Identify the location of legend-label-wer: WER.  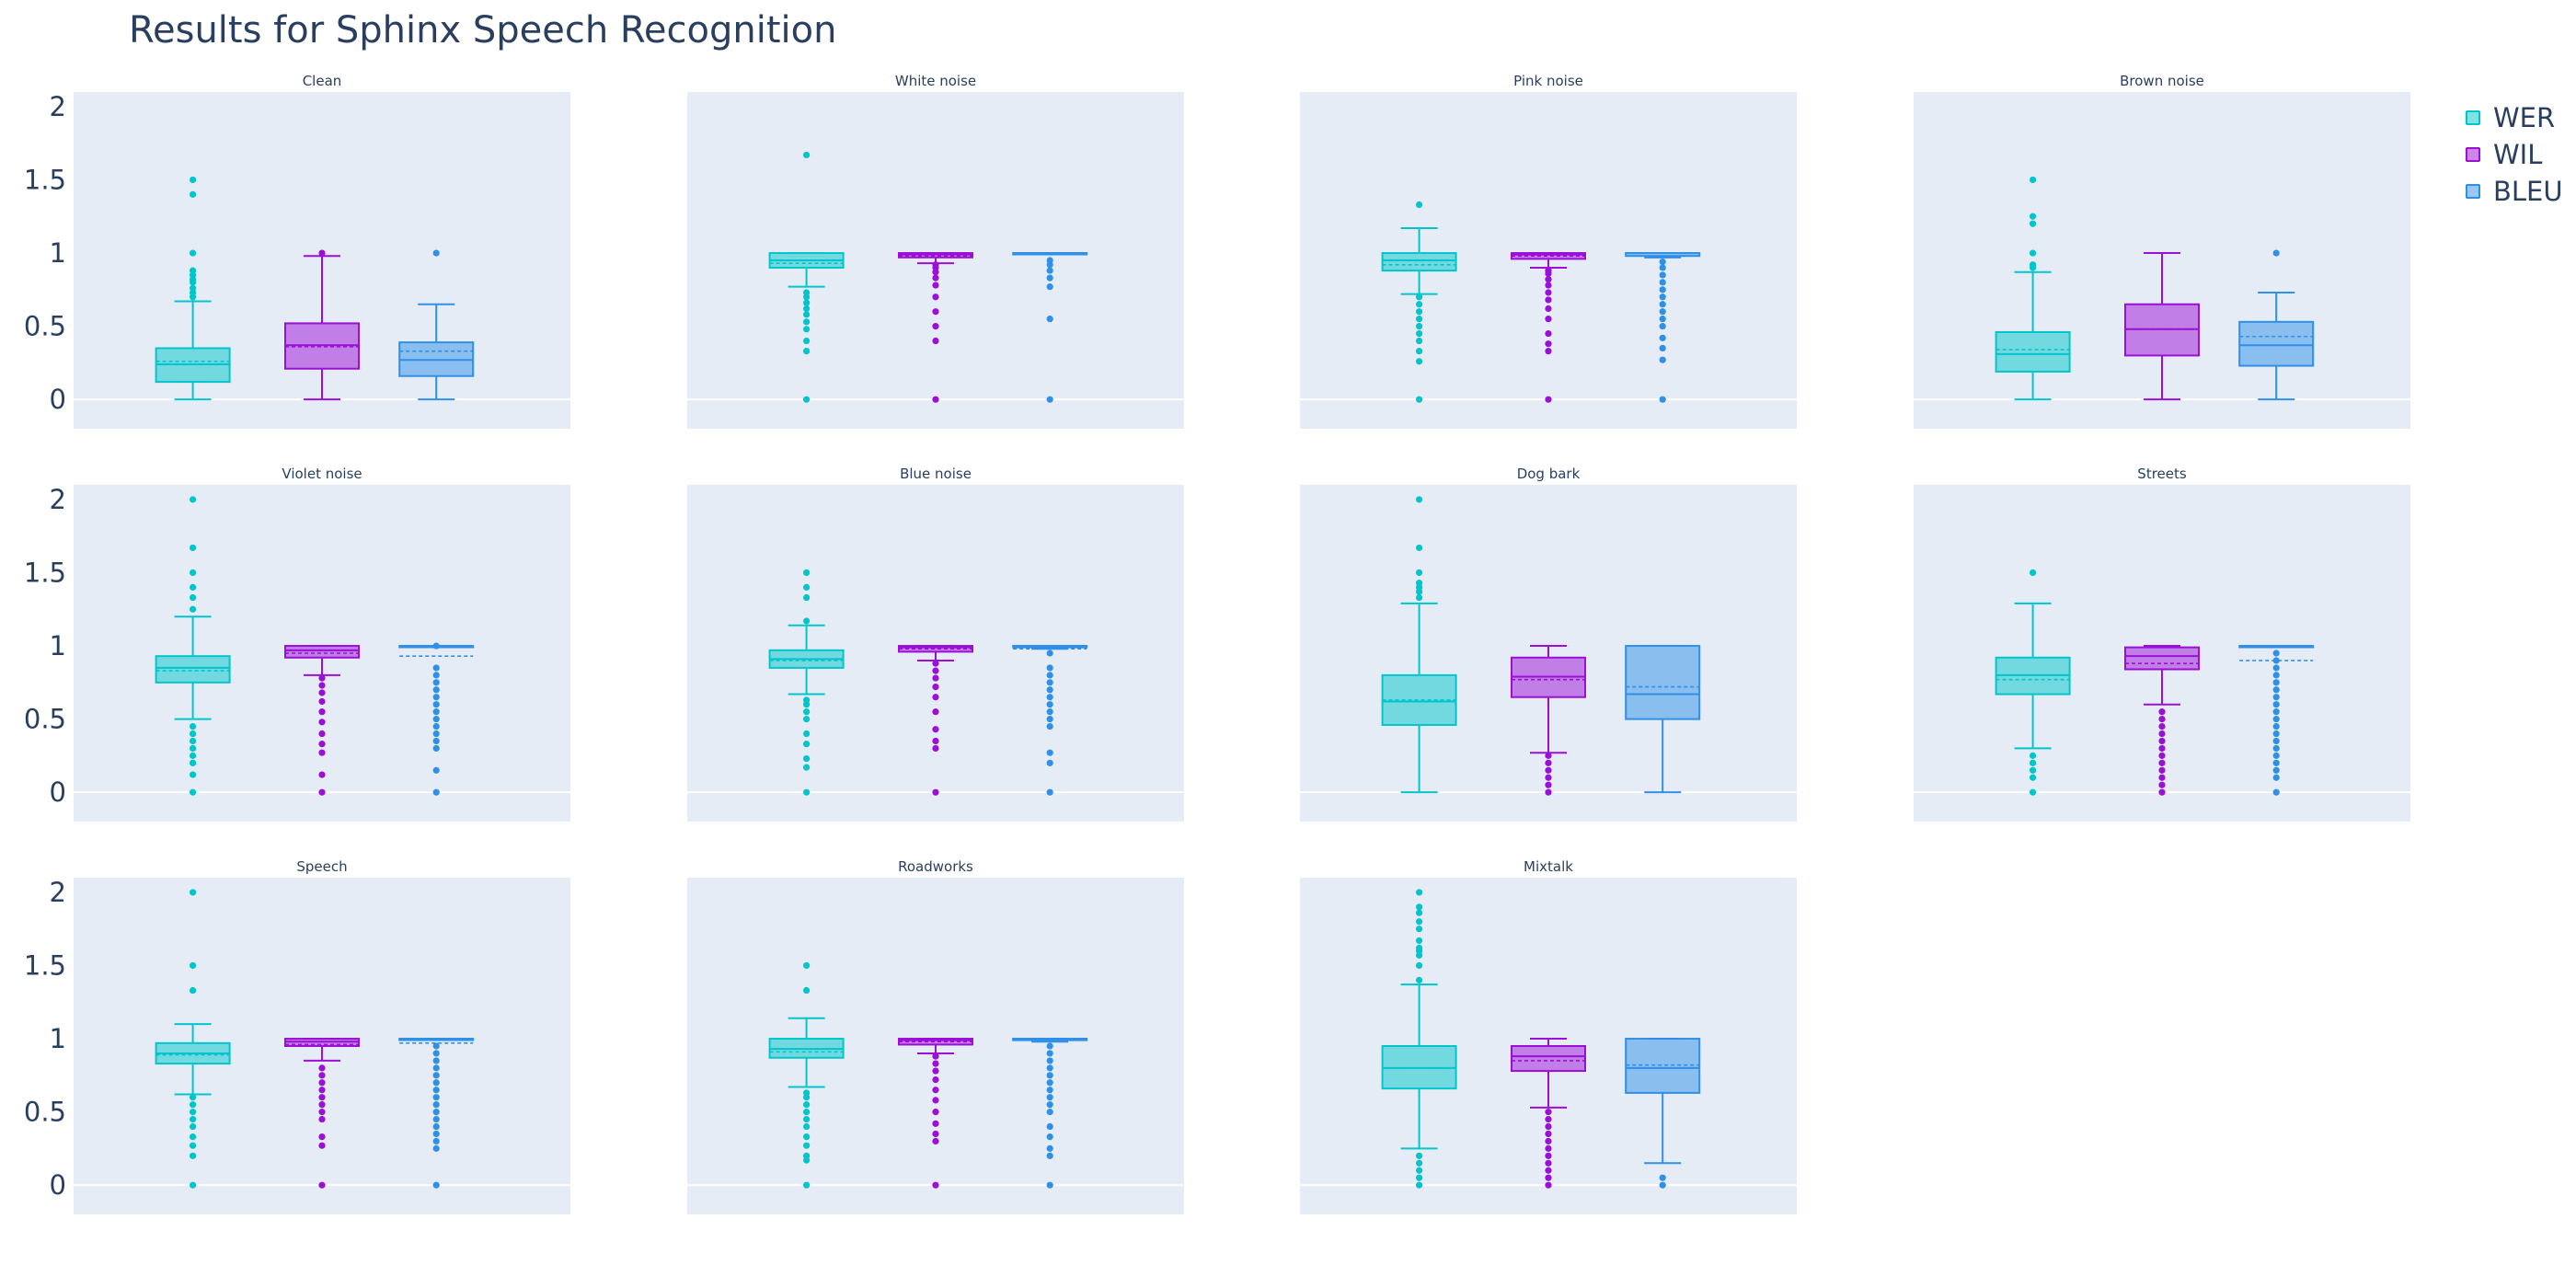
(2524, 117).